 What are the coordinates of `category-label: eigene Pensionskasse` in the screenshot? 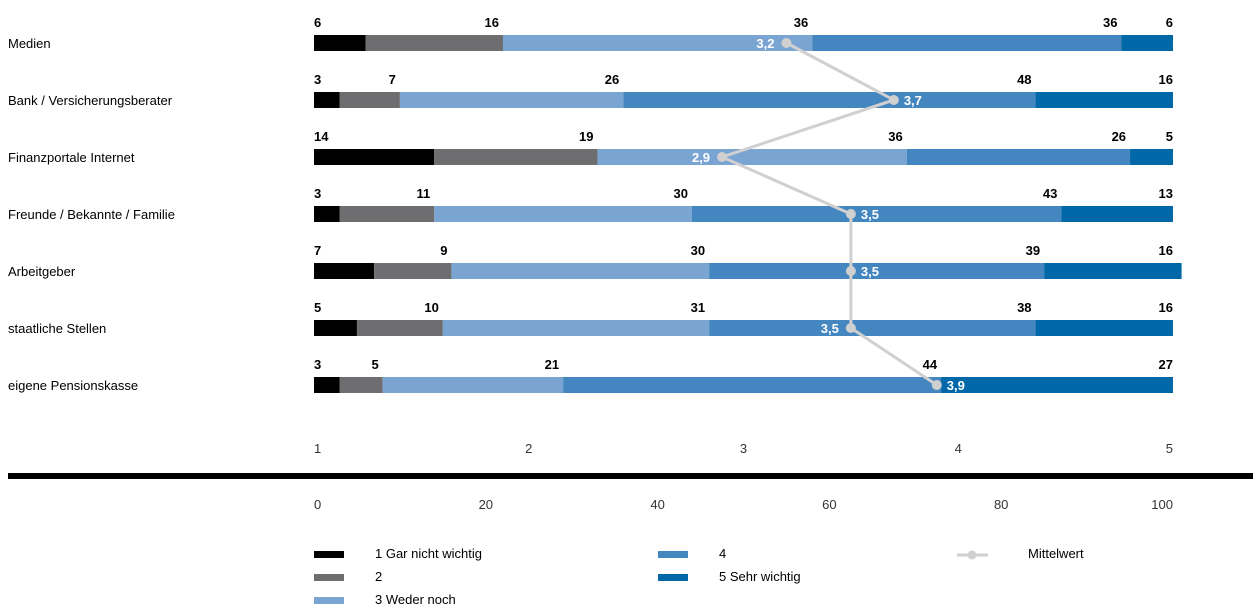 It's located at (73, 385).